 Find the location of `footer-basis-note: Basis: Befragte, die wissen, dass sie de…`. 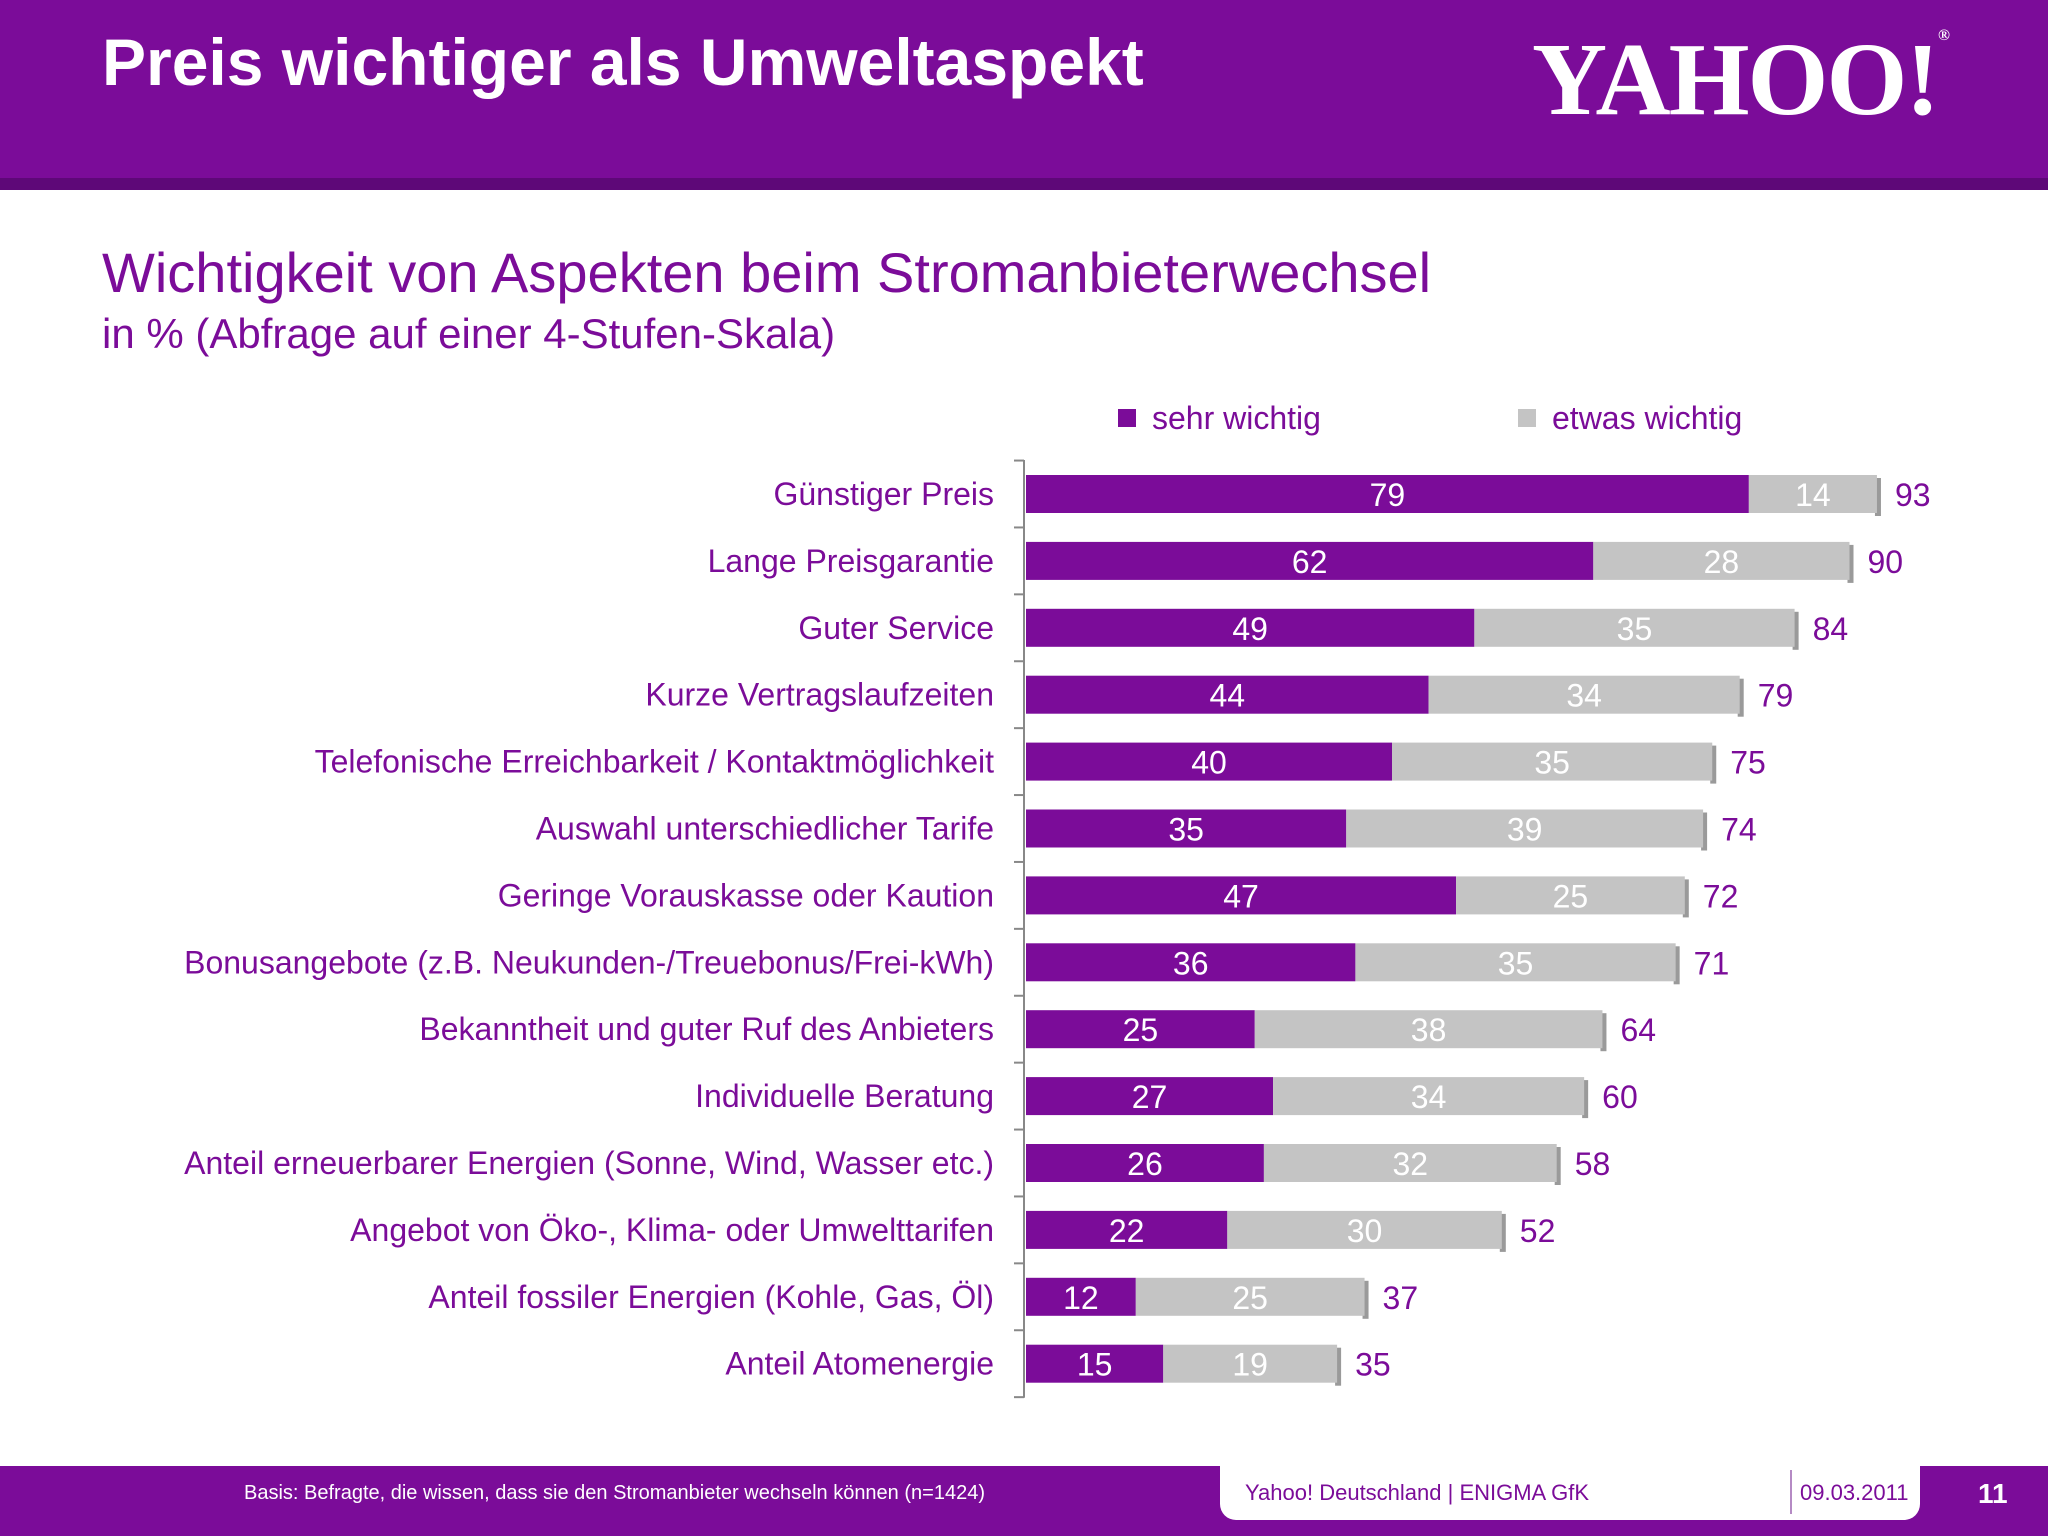

footer-basis-note: Basis: Befragte, die wissen, dass sie de… is located at coordinates (614, 1493).